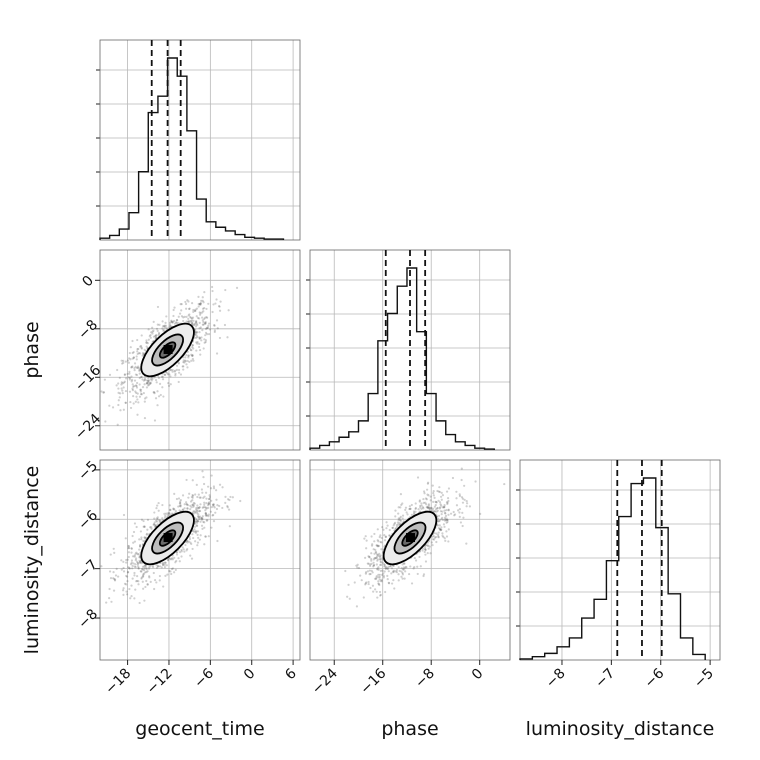 This screenshot has width=760, height=760. Describe the element at coordinates (605, 679) in the screenshot. I see `x-tick-label: −7` at that location.